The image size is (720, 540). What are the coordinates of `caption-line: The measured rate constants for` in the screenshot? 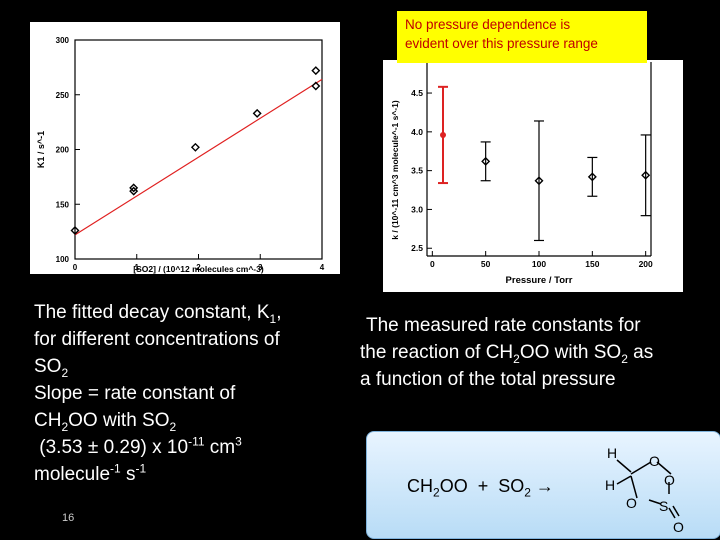 It's located at (503, 325).